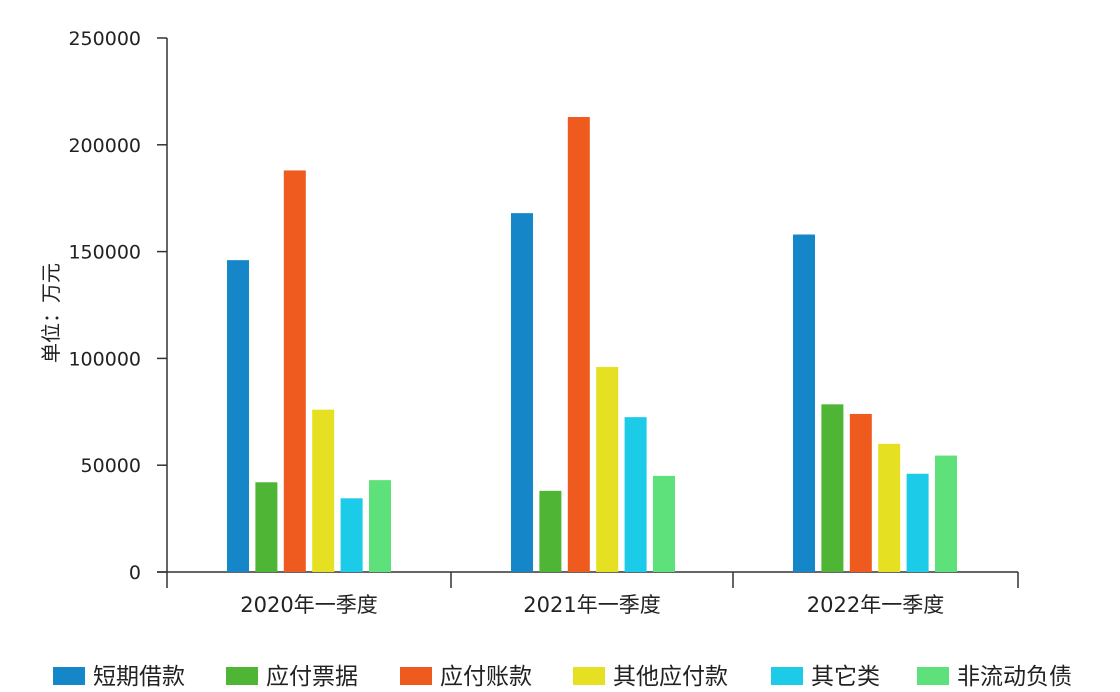  What do you see at coordinates (111, 466) in the screenshot?
I see `y-tick-label: 50000` at bounding box center [111, 466].